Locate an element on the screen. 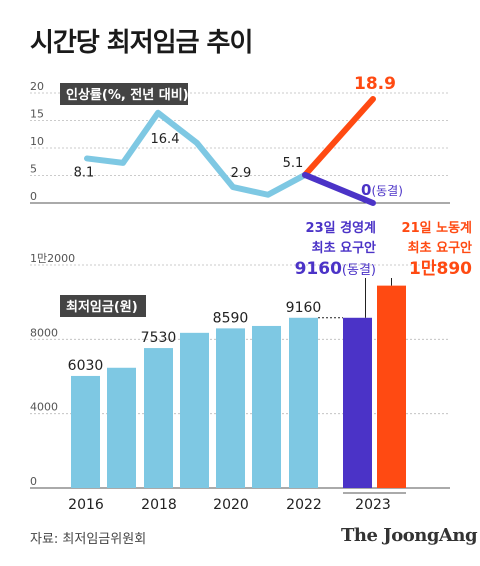 The image size is (480, 566). line-point-label: 8.1 is located at coordinates (84, 172).